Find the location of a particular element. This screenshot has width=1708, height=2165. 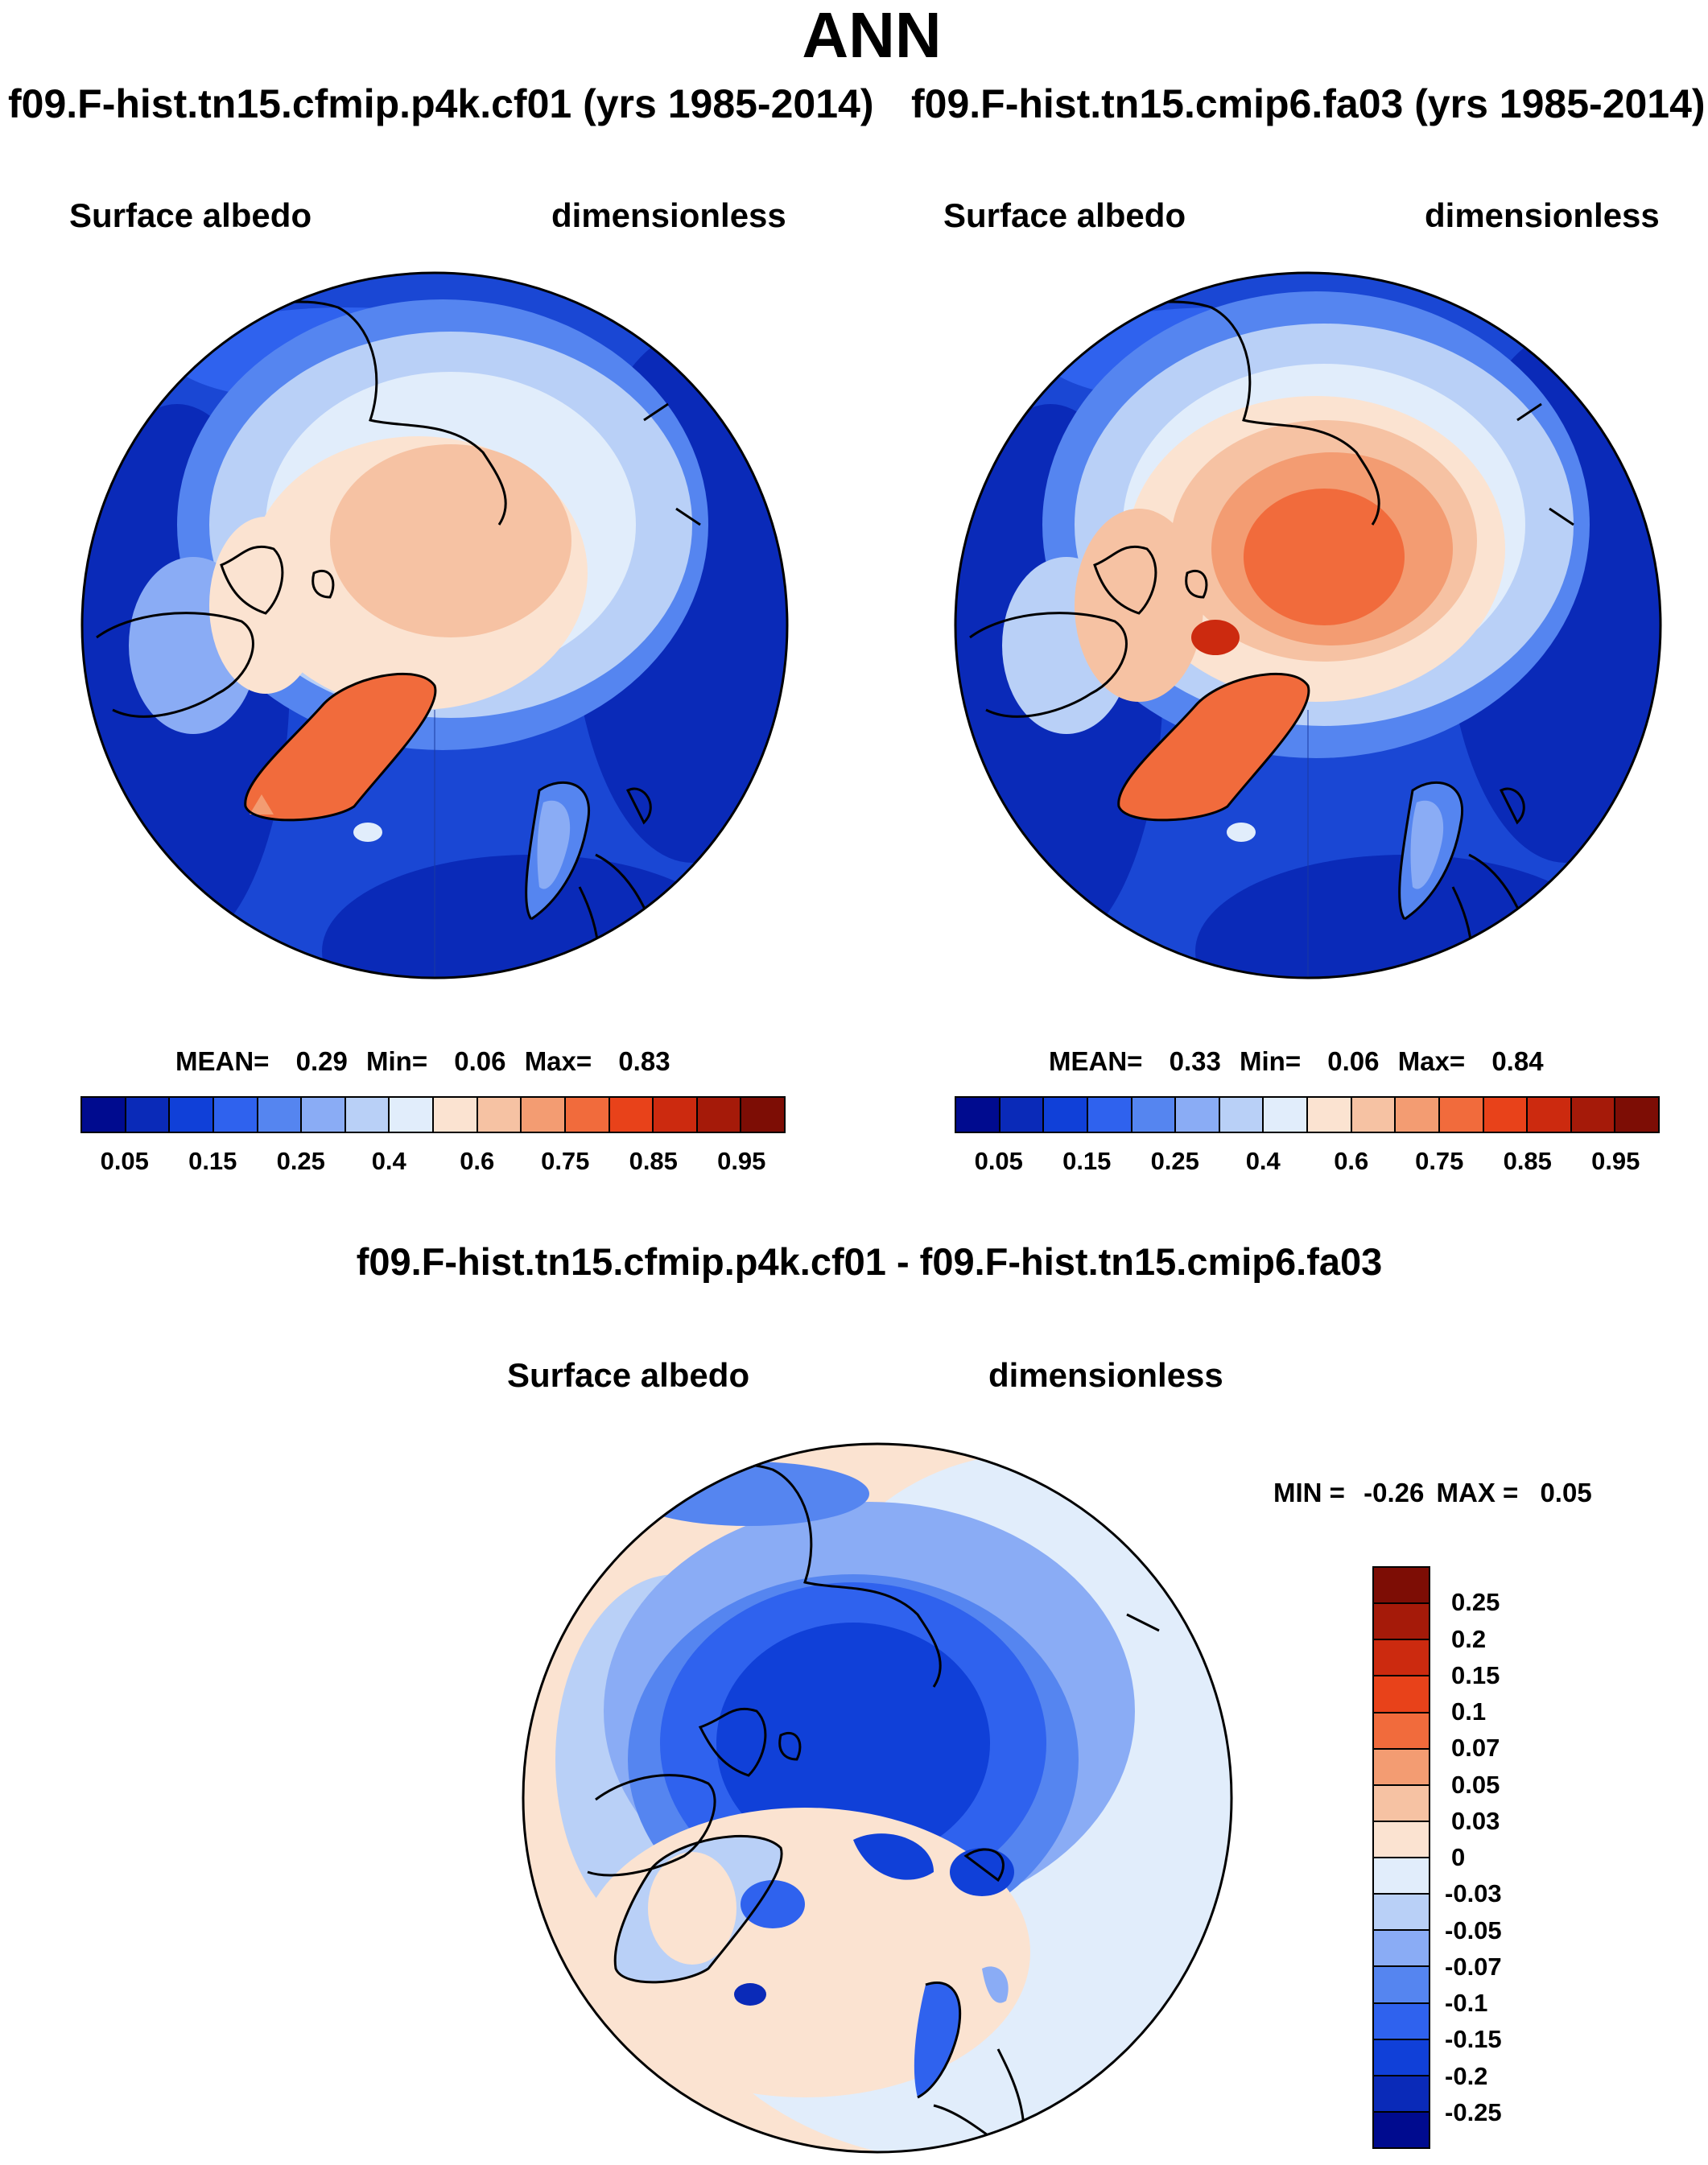

panel-1-min-value: 0.06 is located at coordinates (480, 1061).